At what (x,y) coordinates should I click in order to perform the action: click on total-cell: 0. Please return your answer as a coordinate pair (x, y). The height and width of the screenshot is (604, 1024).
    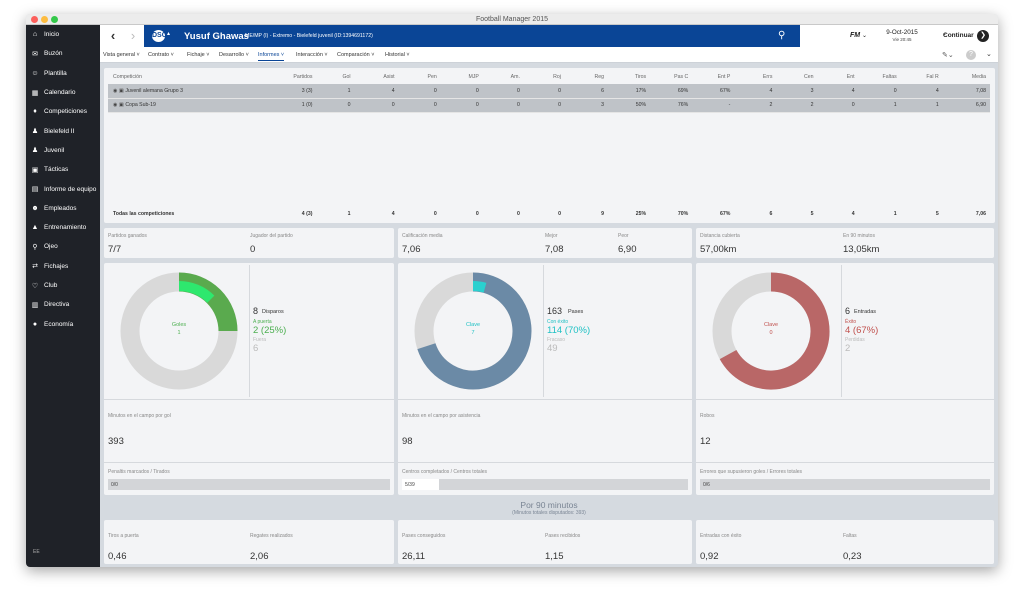
    Looking at the image, I should click on (559, 214).